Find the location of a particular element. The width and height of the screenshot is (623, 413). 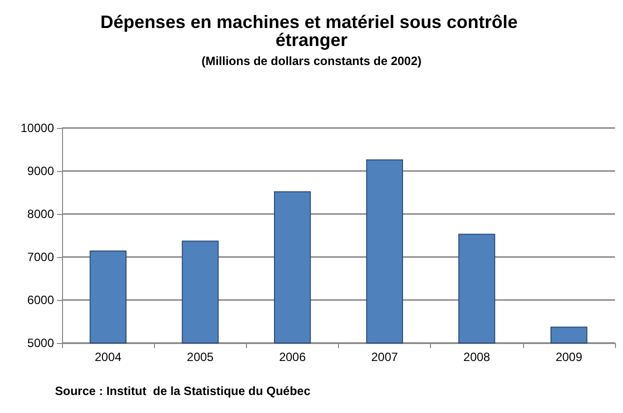

x-tick-label: 2005 is located at coordinates (200, 357).